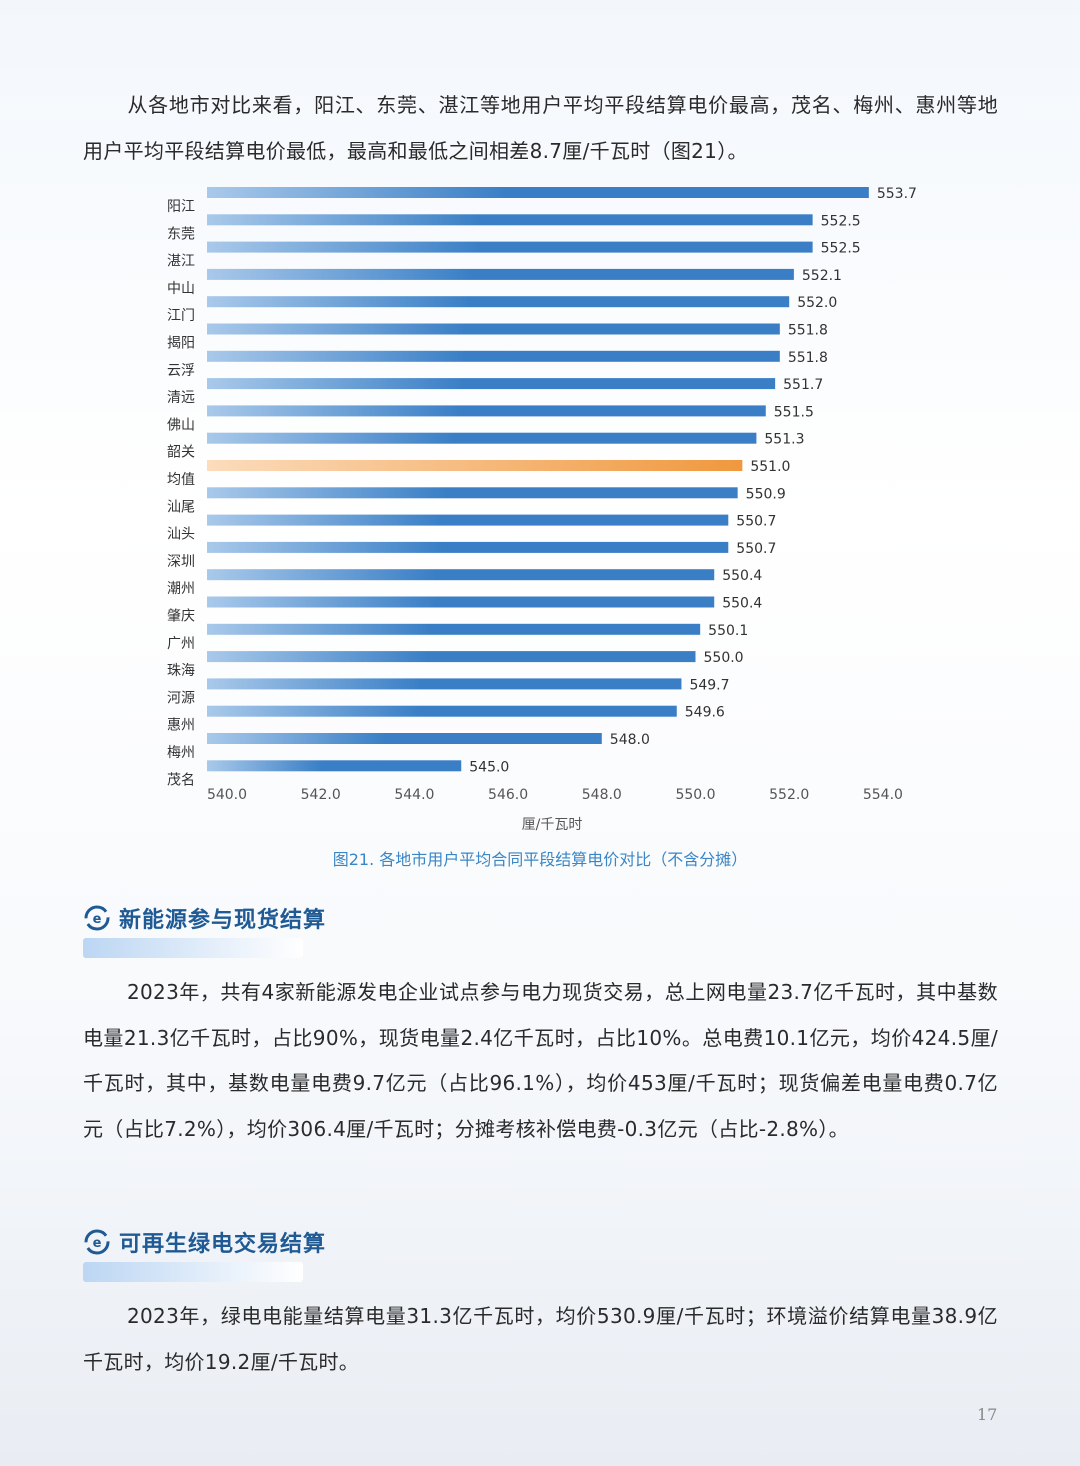 The width and height of the screenshot is (1080, 1466). Describe the element at coordinates (181, 234) in the screenshot. I see `category-label: 东莞` at that location.